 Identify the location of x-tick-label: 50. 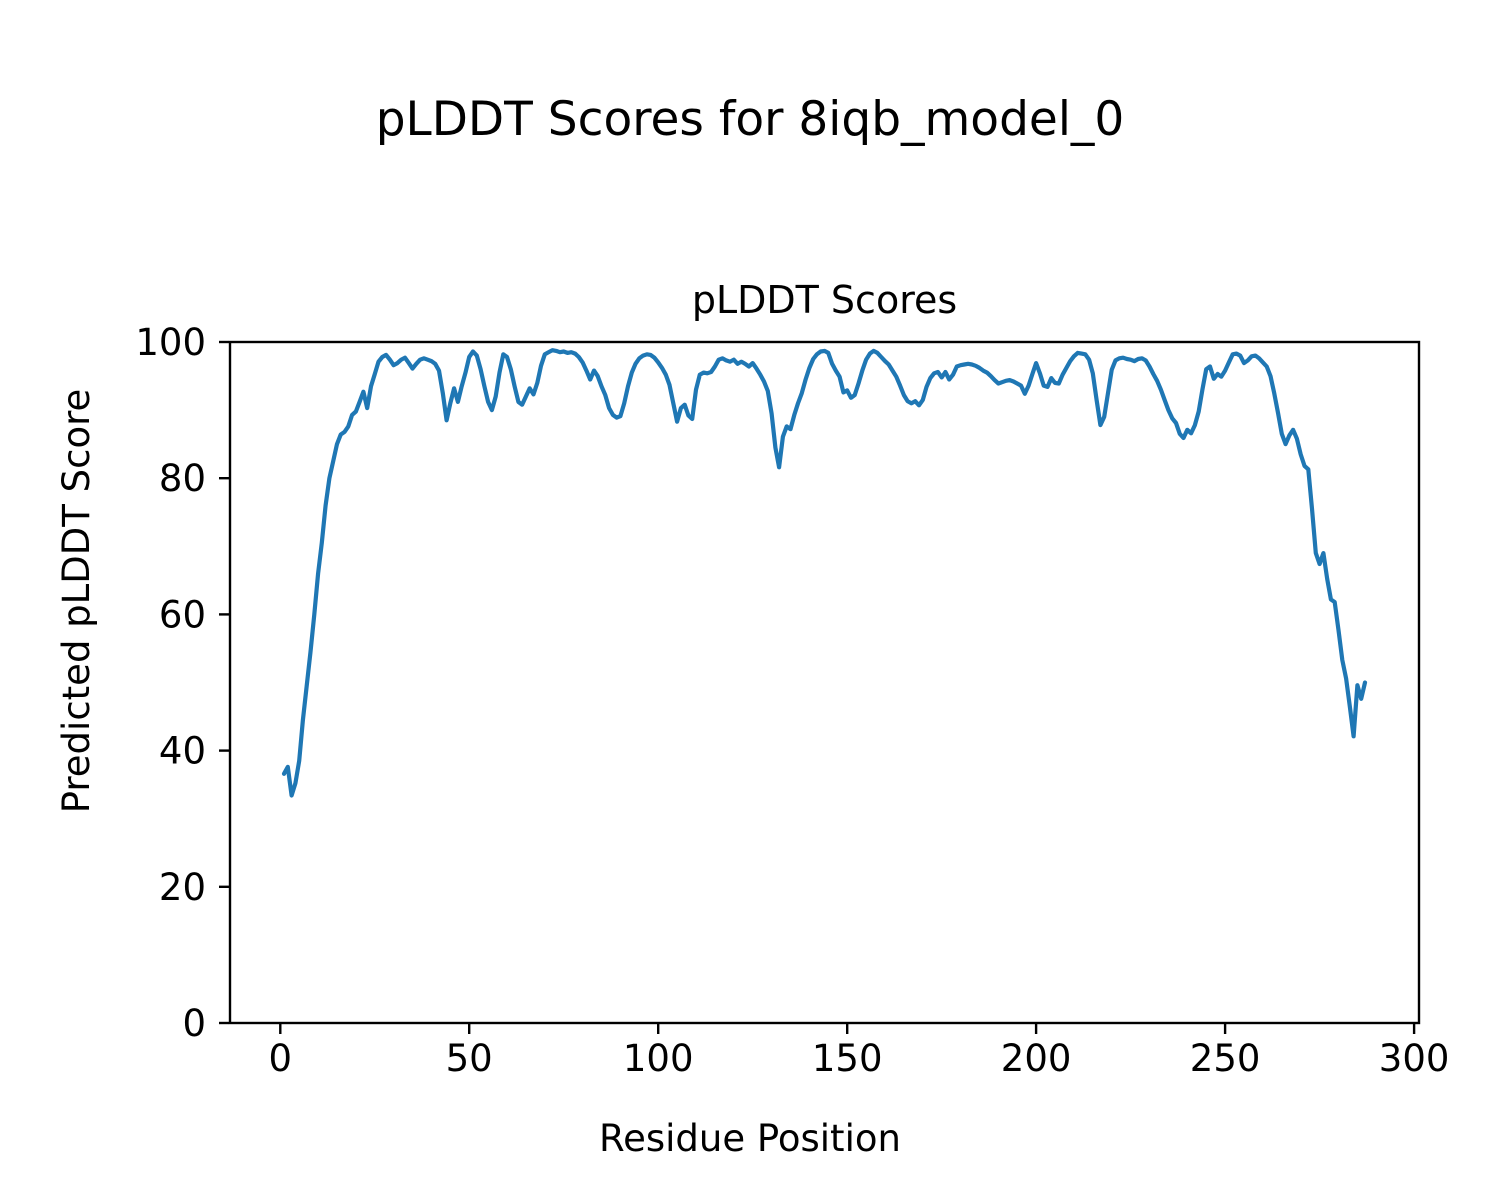
(469, 1058).